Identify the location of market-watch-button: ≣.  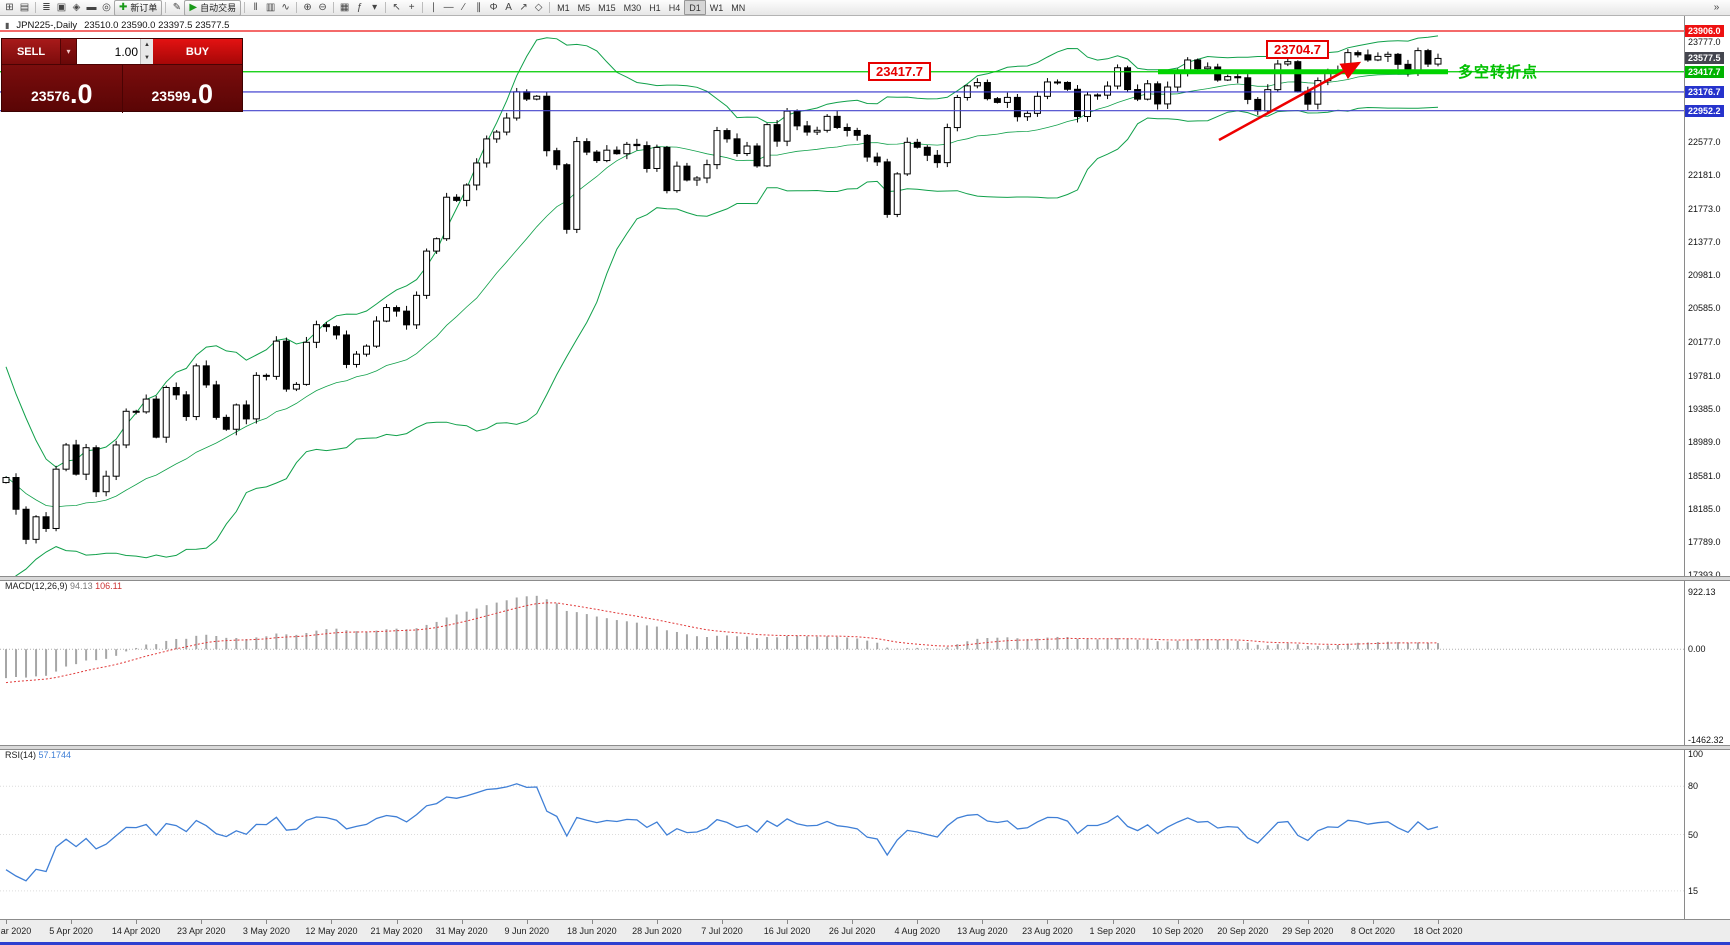
(46, 8).